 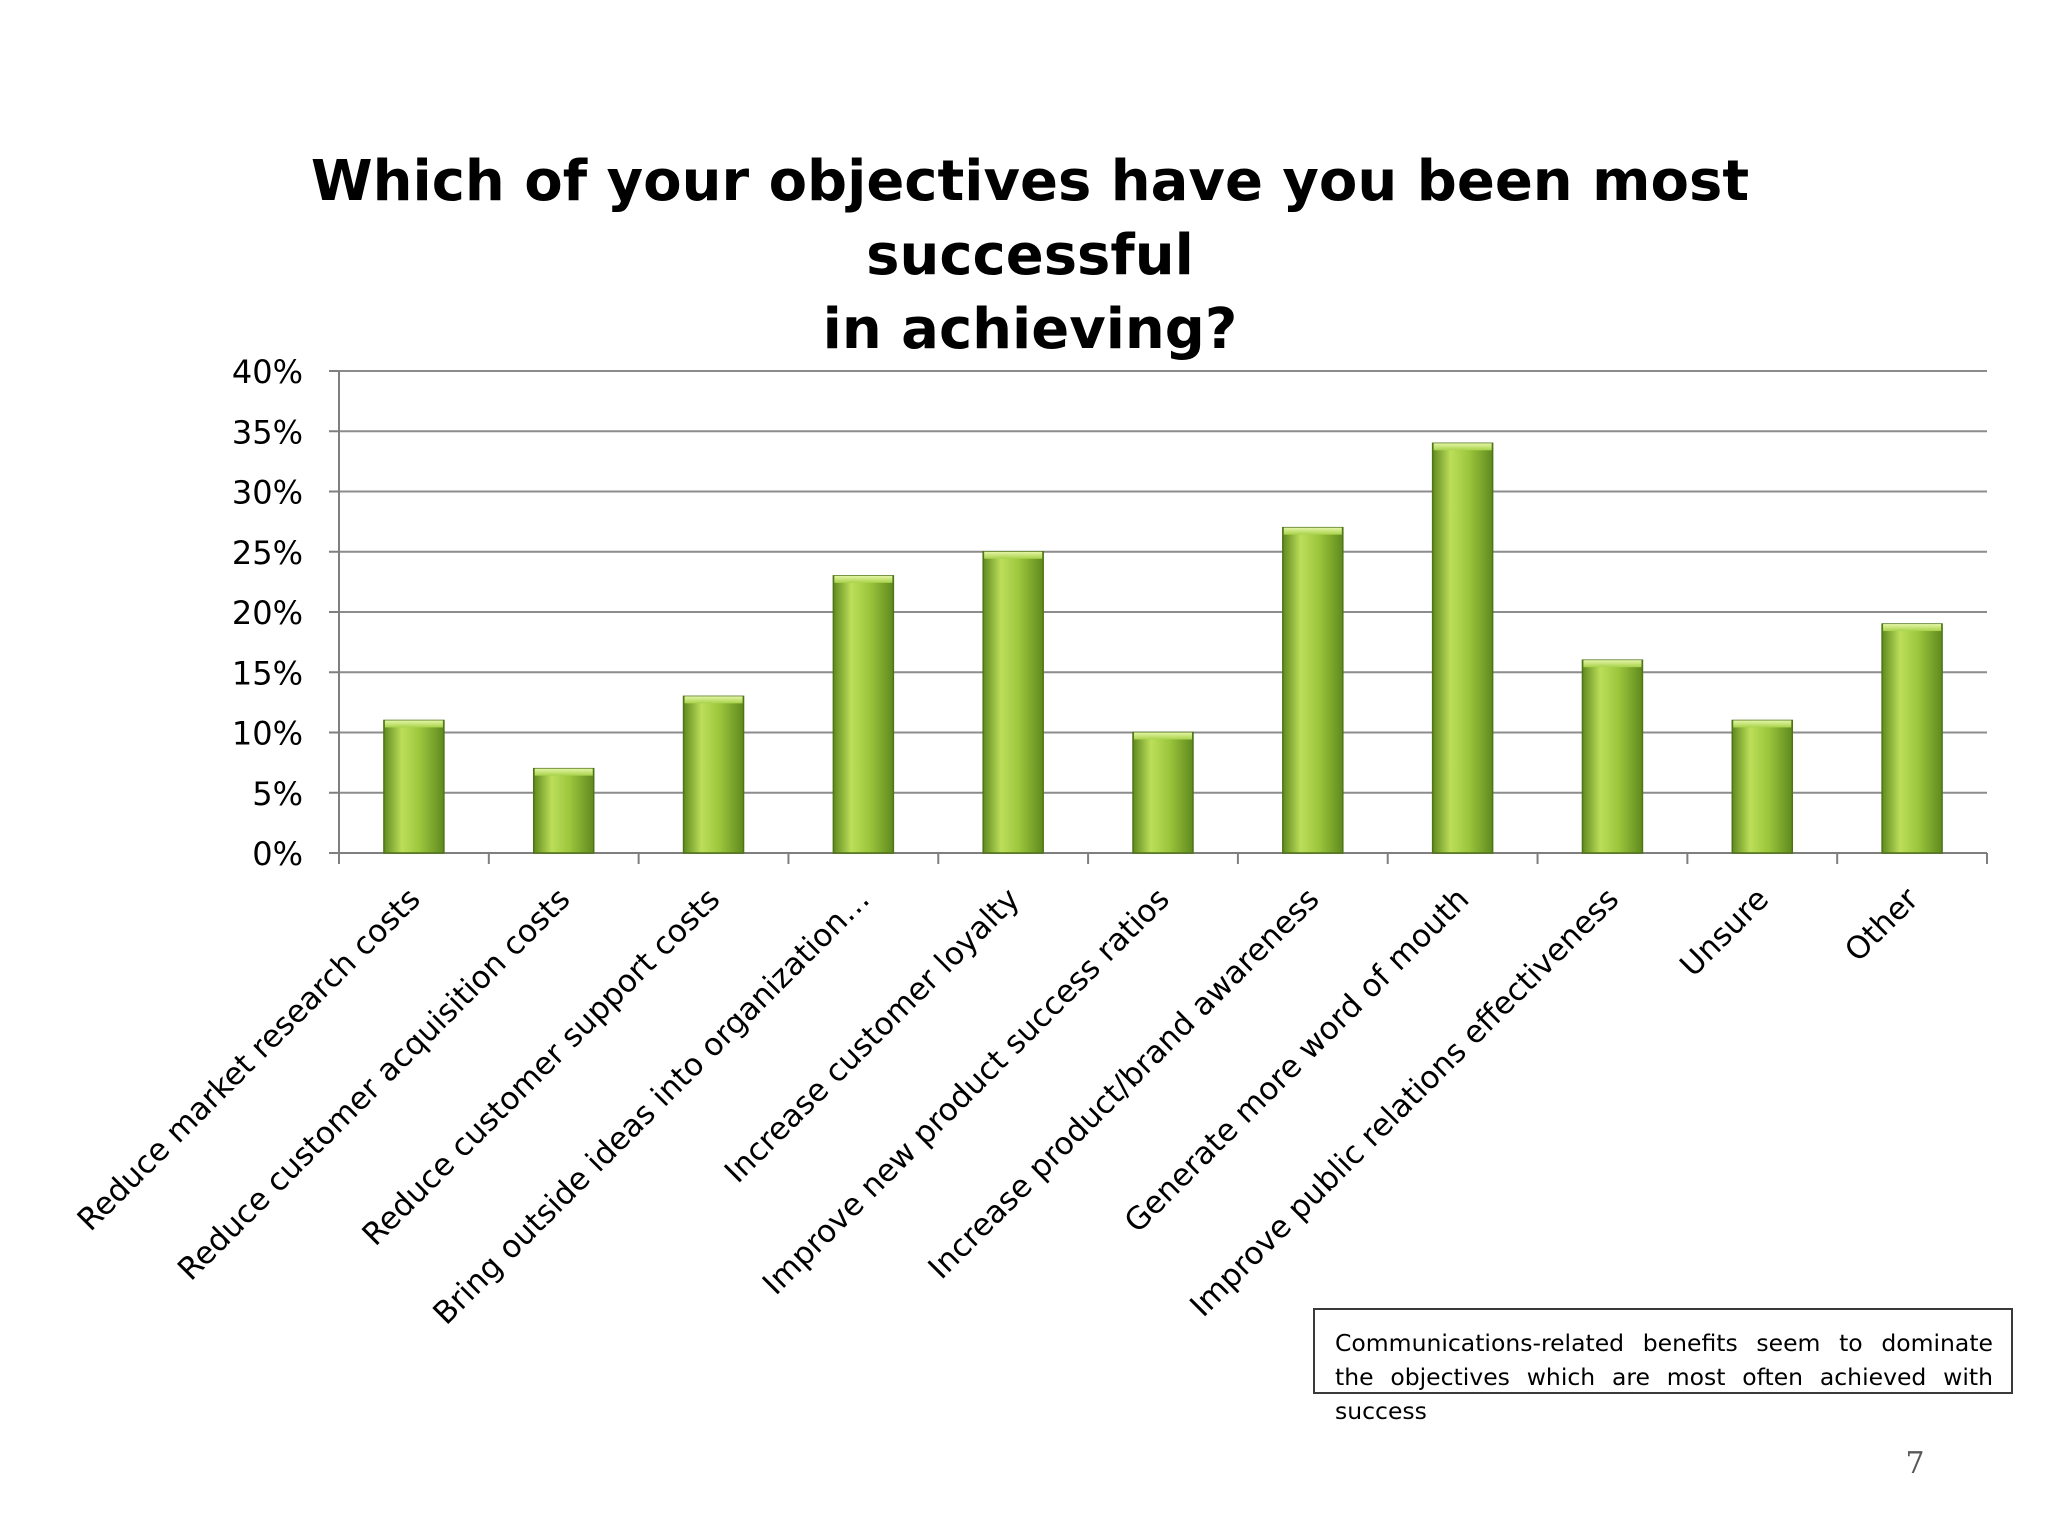 I want to click on y-axis-tick-labels: 0% 5% 10% 15% 20% 25% 30% 35% 40%, so click(x=267, y=613).